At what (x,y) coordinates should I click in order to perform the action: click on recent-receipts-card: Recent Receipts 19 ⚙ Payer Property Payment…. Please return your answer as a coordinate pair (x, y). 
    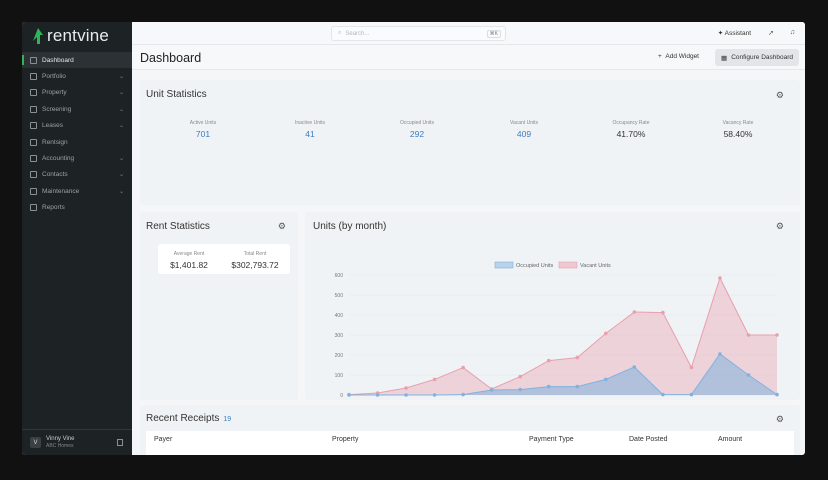
    Looking at the image, I should click on (470, 430).